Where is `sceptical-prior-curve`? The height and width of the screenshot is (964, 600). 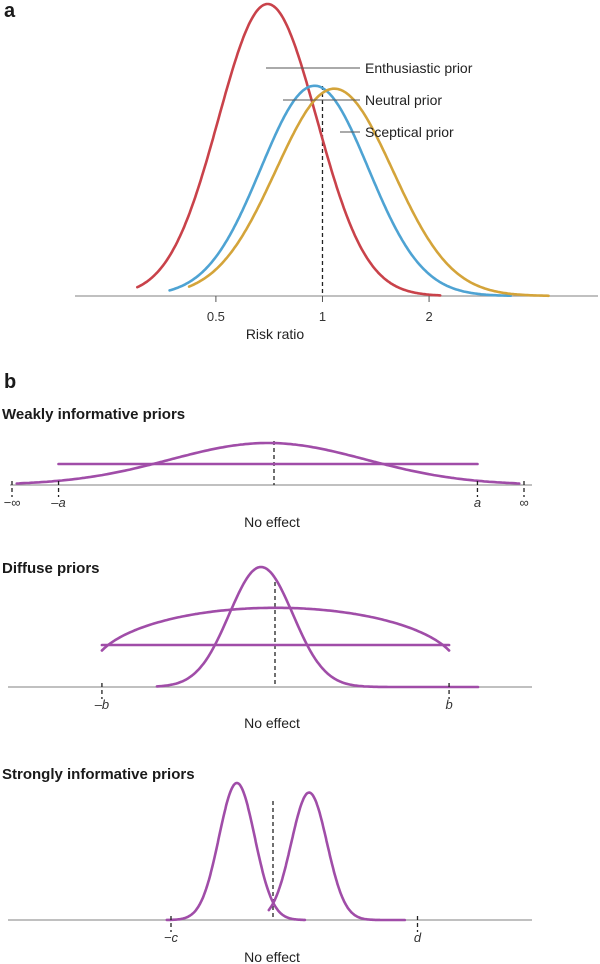
sceptical-prior-curve is located at coordinates (368, 192).